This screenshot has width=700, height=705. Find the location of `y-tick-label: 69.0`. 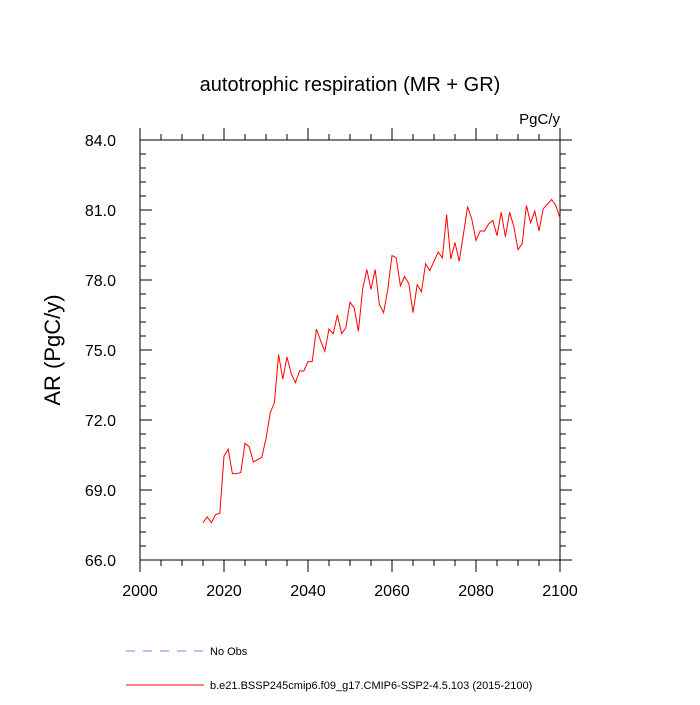

y-tick-label: 69.0 is located at coordinates (100, 491).